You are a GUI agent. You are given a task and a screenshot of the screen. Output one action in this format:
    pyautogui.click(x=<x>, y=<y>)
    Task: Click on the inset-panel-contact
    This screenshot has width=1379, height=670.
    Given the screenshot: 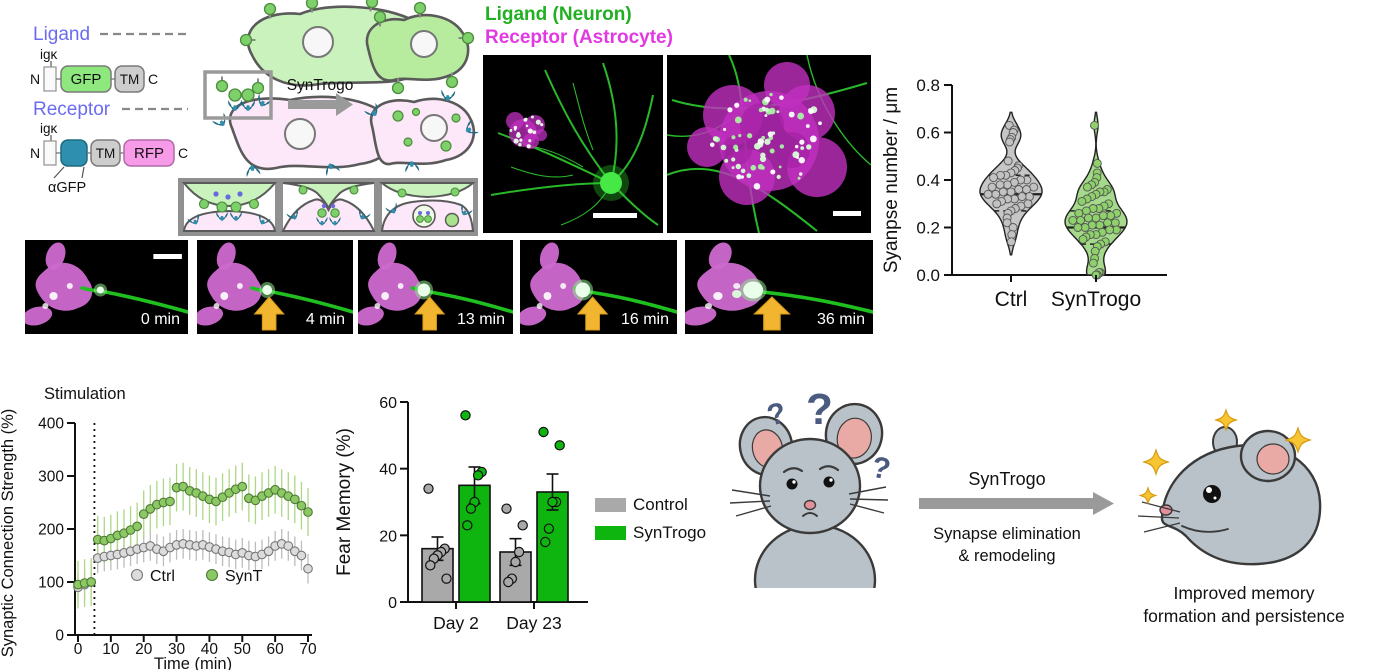 What is the action you would take?
    pyautogui.click(x=229, y=207)
    